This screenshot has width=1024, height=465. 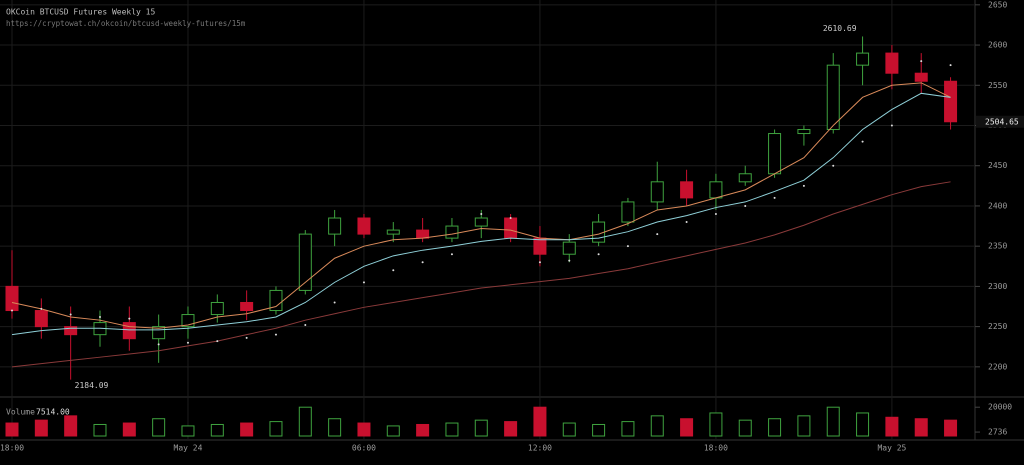 I want to click on x-tick-label: May 24, so click(x=188, y=448).